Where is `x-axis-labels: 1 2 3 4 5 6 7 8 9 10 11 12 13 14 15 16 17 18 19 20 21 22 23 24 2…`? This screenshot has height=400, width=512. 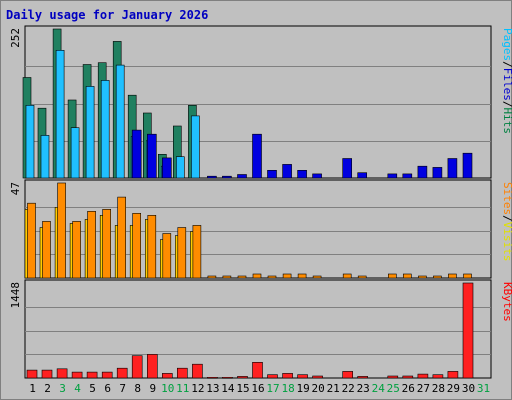
x-axis-labels: 1 2 3 4 5 6 7 8 9 10 11 12 13 14 15 16 17 18 19 20 21 22 23 24 2… is located at coordinates (259, 388).